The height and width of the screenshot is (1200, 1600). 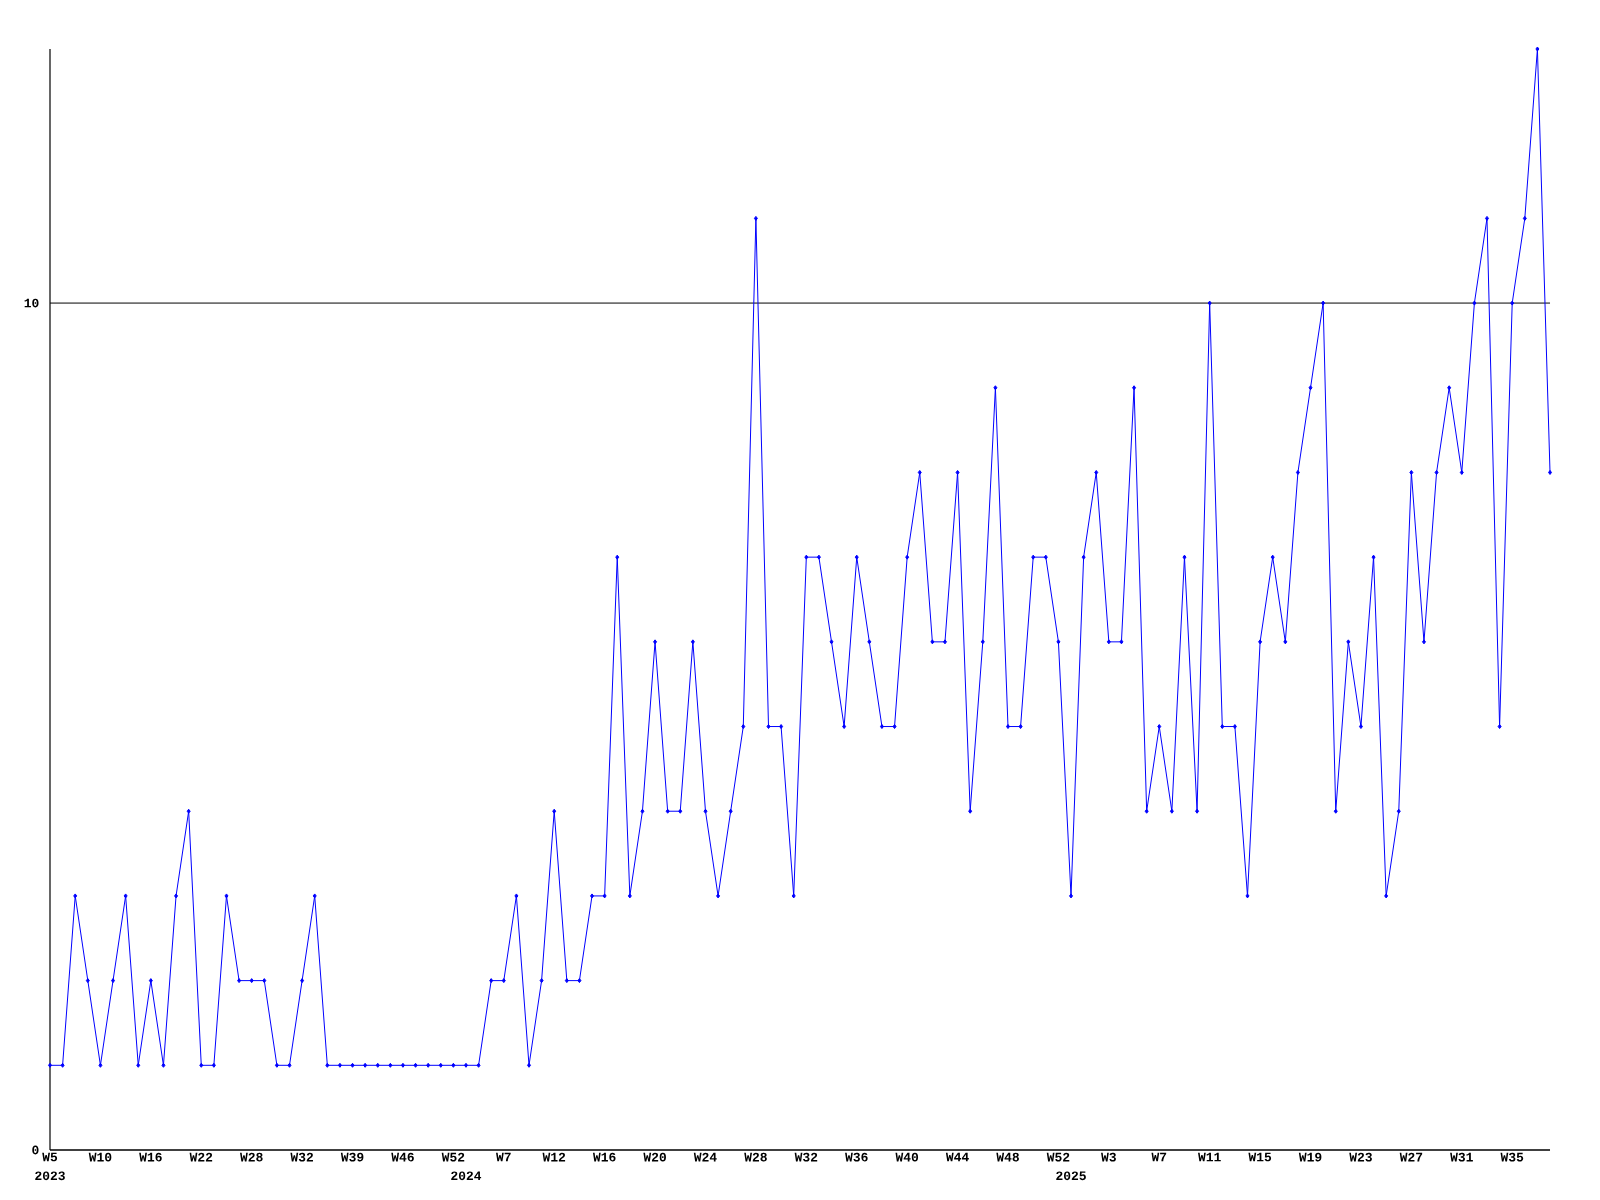 I want to click on text: 2024, so click(x=466, y=1176).